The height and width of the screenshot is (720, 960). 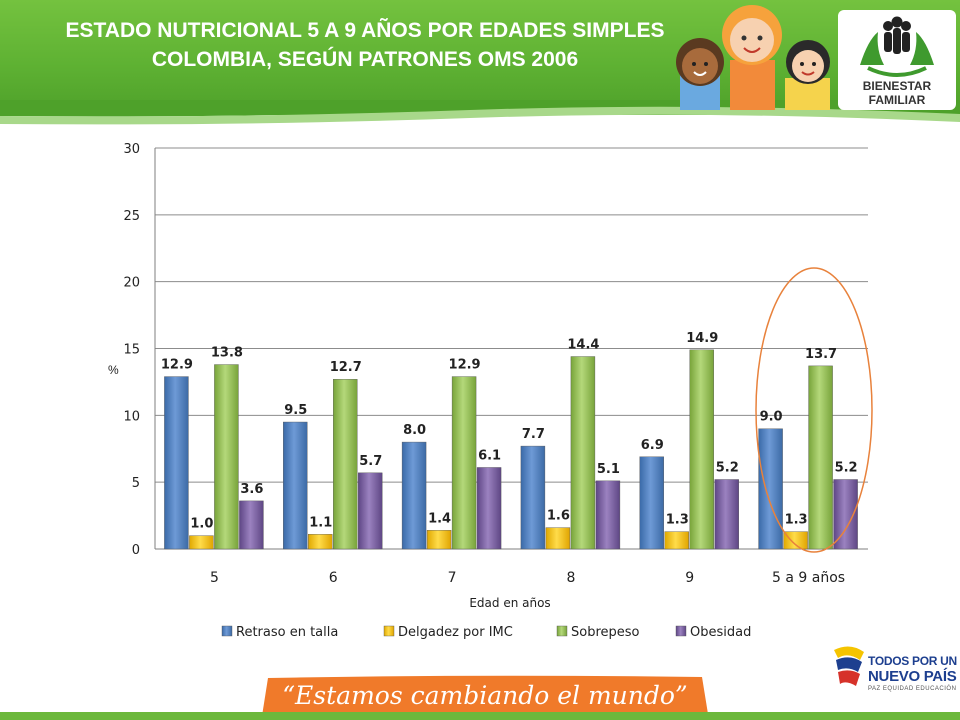 What do you see at coordinates (365, 59) in the screenshot?
I see `title-line-2: COLOMBIA, SEGÚN PATRONES OMS 2006` at bounding box center [365, 59].